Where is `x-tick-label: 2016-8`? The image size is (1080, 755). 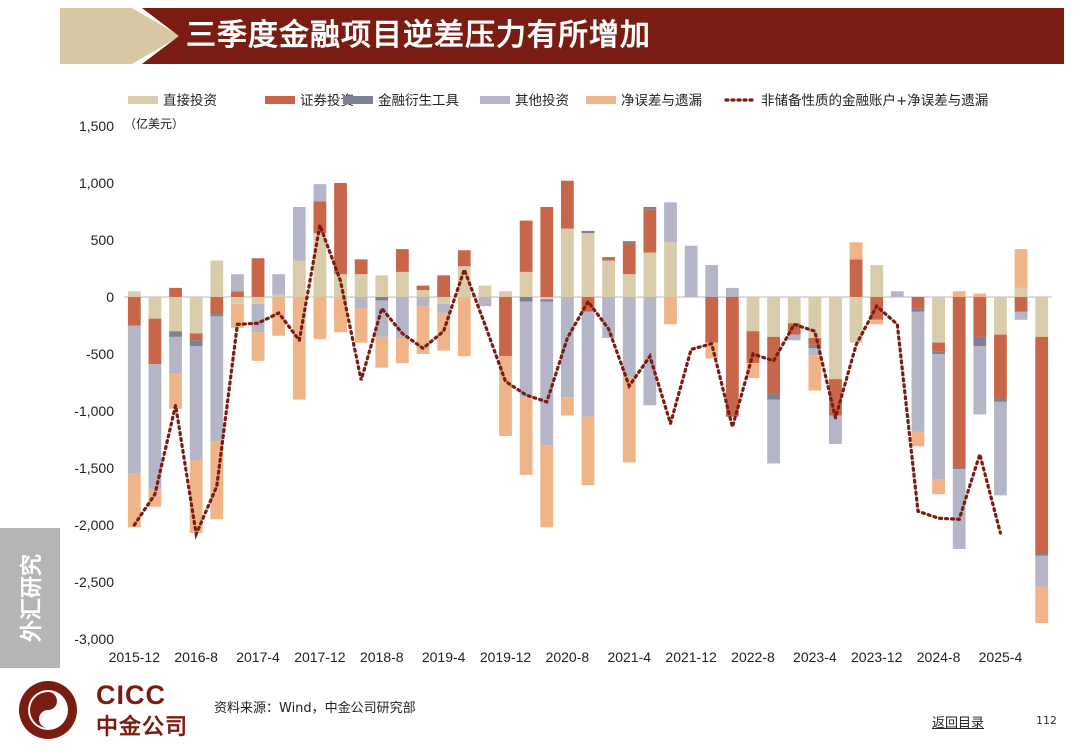
x-tick-label: 2016-8 is located at coordinates (196, 657).